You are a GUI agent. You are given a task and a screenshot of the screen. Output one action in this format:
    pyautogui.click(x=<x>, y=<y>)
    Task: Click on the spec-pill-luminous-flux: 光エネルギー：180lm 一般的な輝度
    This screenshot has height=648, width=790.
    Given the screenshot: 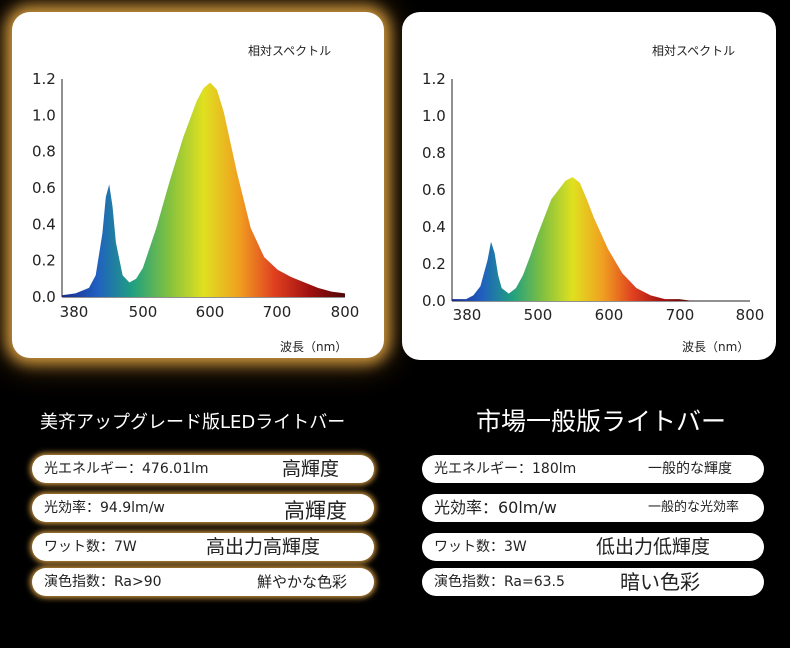 What is the action you would take?
    pyautogui.click(x=593, y=469)
    